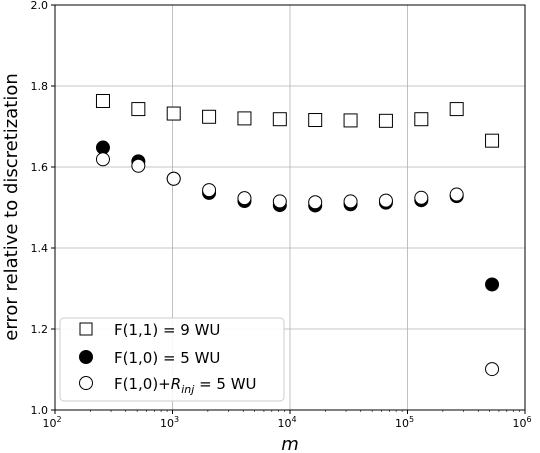  What do you see at coordinates (225, 384) in the screenshot?
I see `legend-label-series-3-suffix: = 5 WU` at bounding box center [225, 384].